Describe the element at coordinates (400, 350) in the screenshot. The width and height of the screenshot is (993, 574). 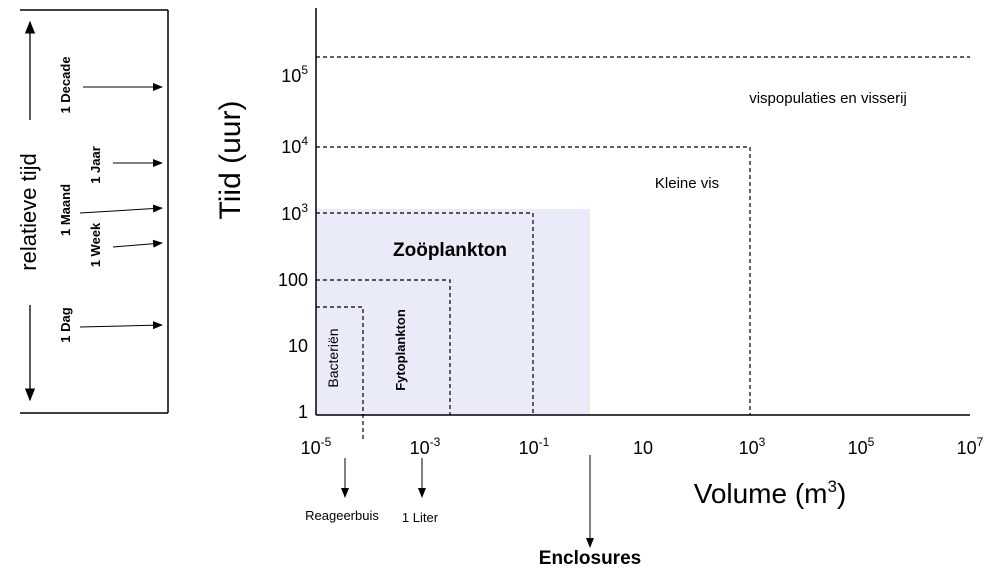
I see `region-label: Fytoplankton` at that location.